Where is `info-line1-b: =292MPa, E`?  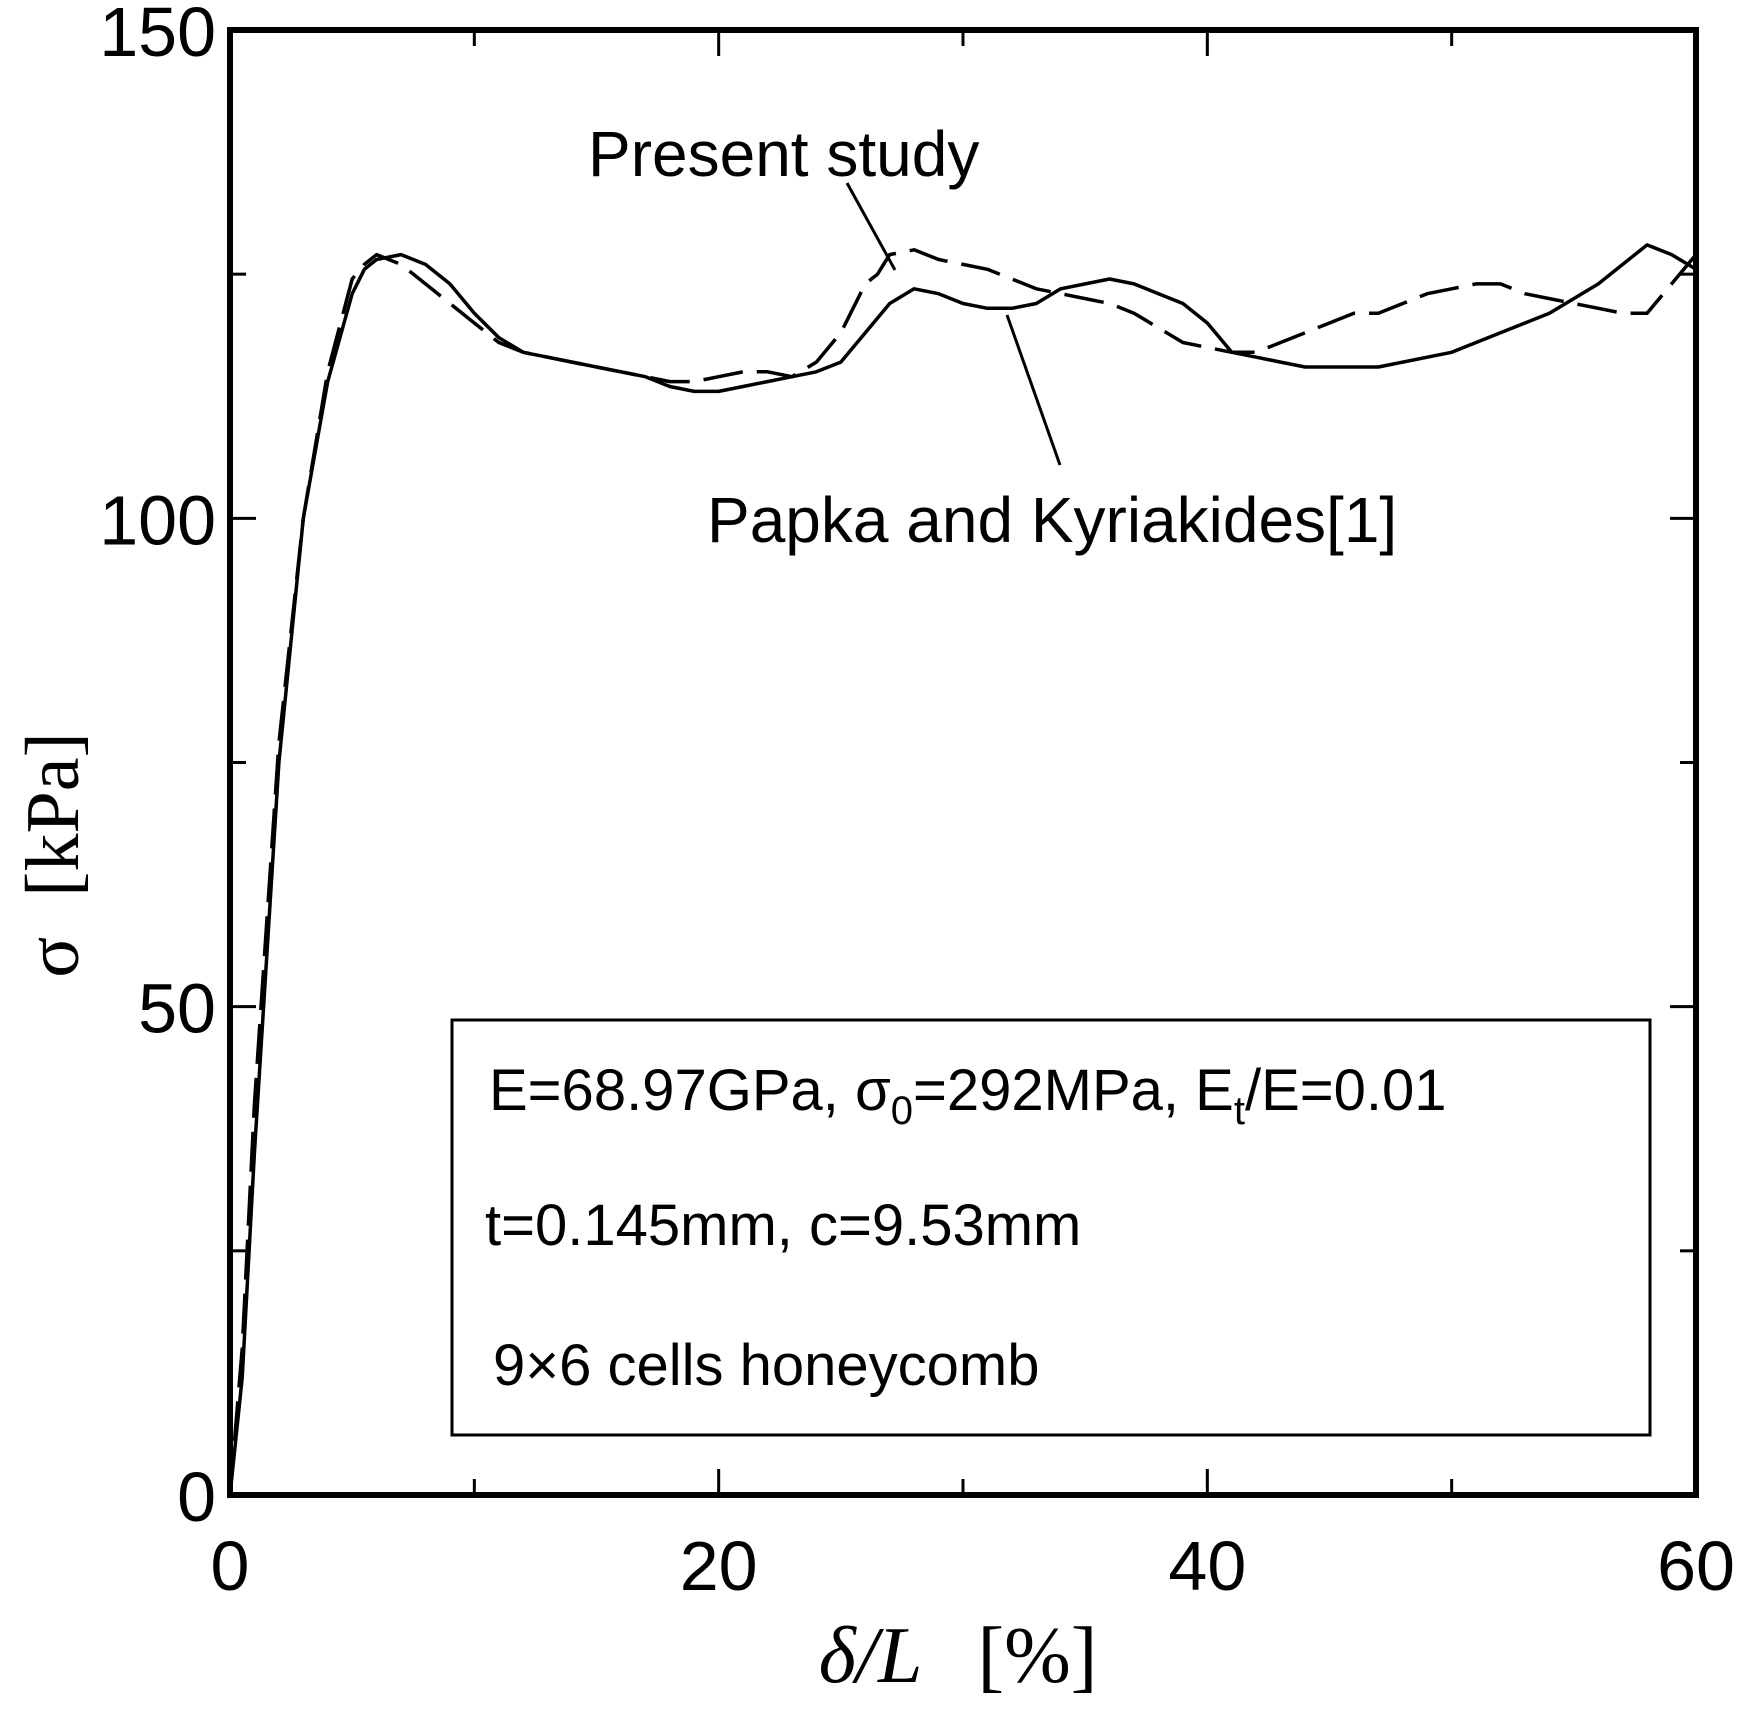 info-line1-b: =292MPa, E is located at coordinates (1073, 1090).